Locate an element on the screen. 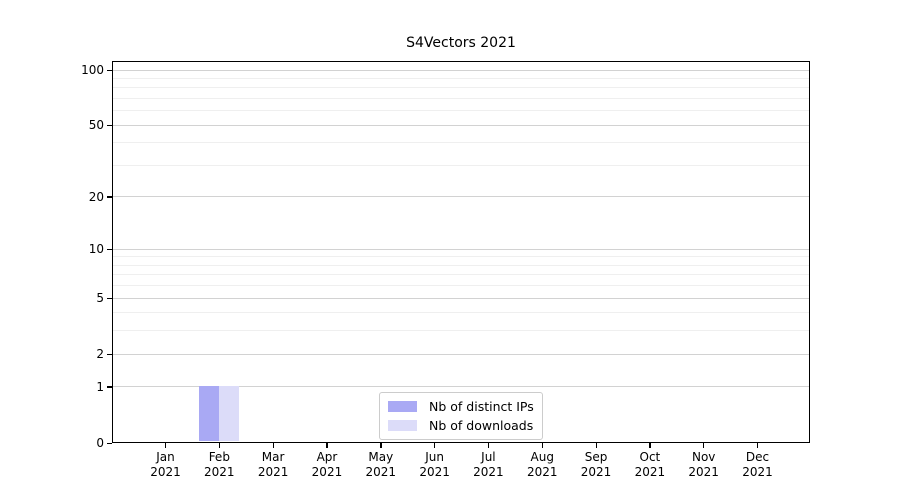 The width and height of the screenshot is (900, 500). x-tick-month: Mar is located at coordinates (273, 457).